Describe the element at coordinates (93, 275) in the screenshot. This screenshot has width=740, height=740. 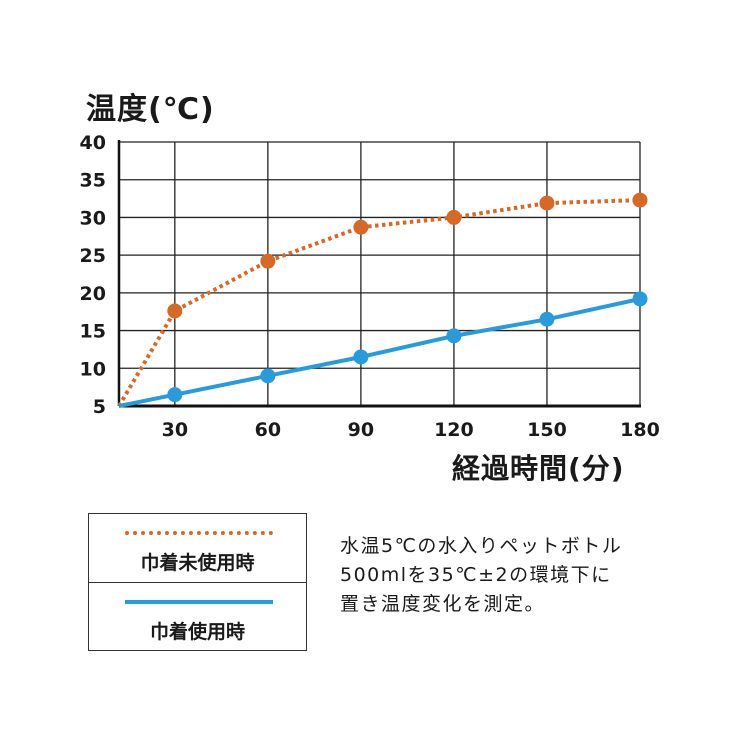
I see `y-tick-labels: 5 10 15 20 25 30 35 40` at that location.